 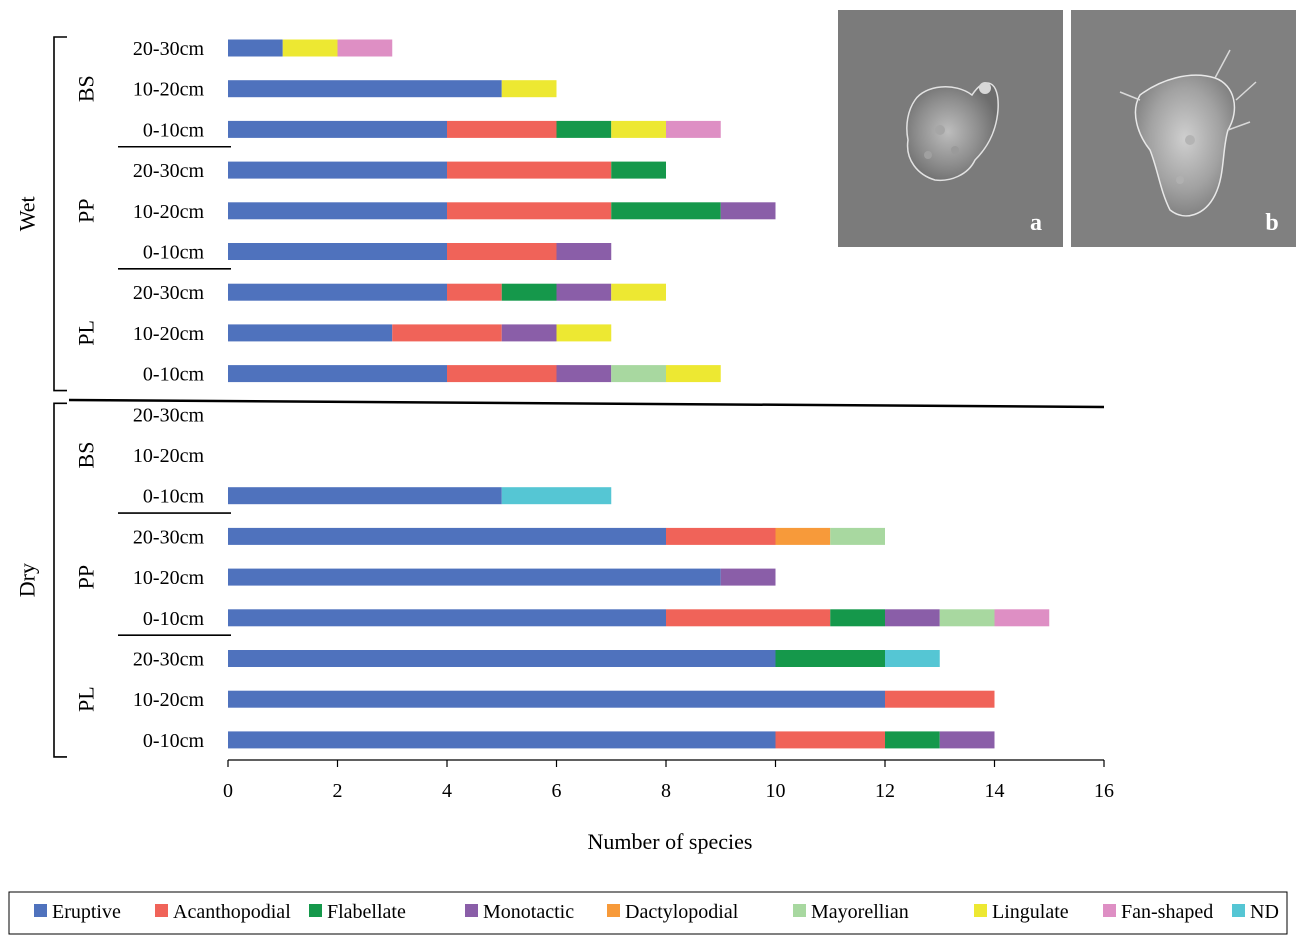 I want to click on x-axis-title: Number of species, so click(x=670, y=841).